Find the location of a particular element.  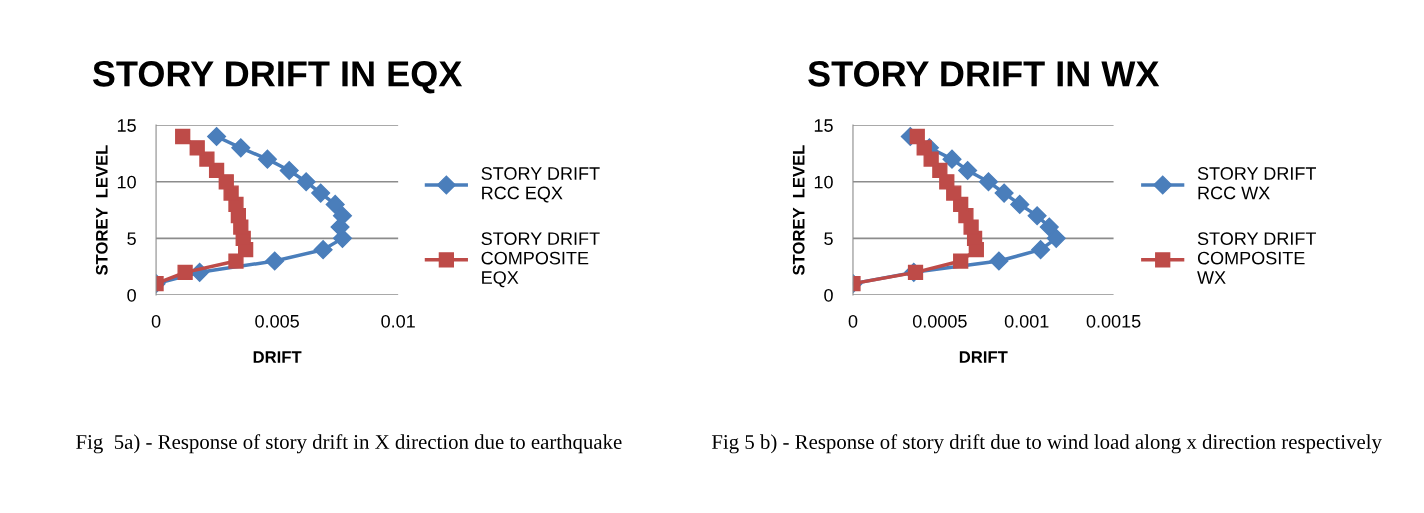

x-tick-label: 0.0015 is located at coordinates (1113, 321).